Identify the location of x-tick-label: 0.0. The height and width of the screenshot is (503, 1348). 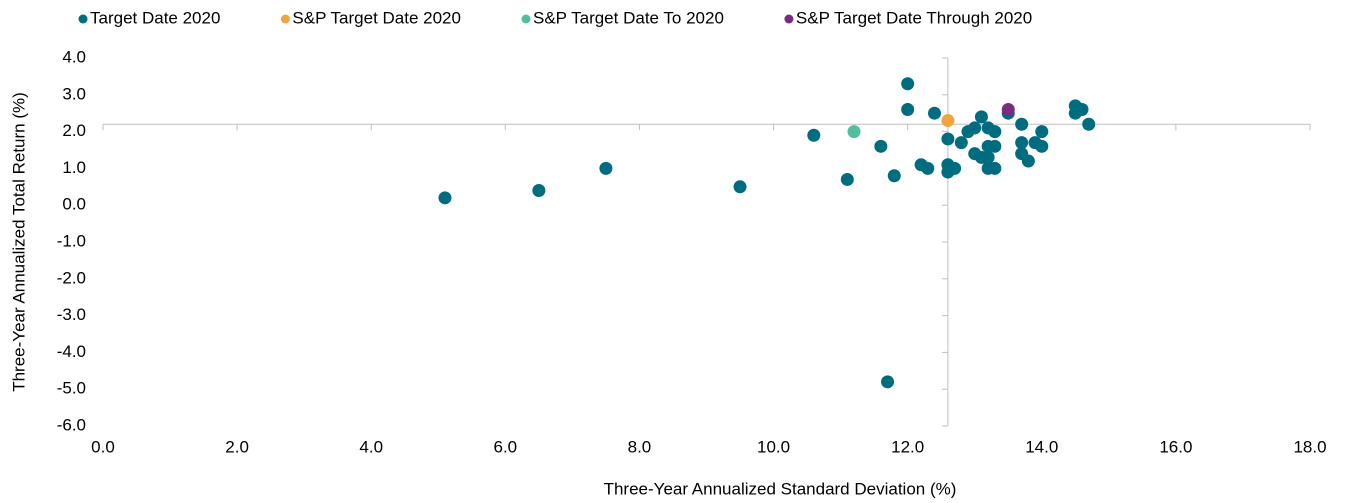
(103, 446).